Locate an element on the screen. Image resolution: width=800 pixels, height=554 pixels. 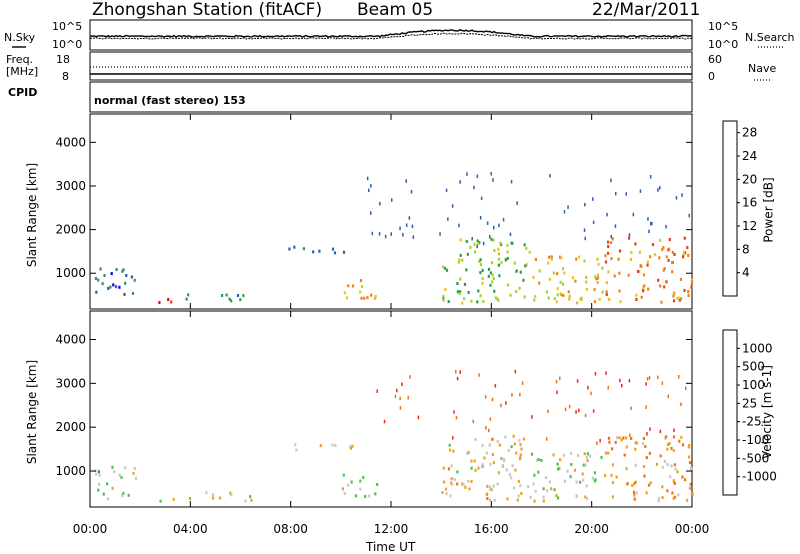
velocity-colorbar-tick-label: 500 is located at coordinates (753, 367).